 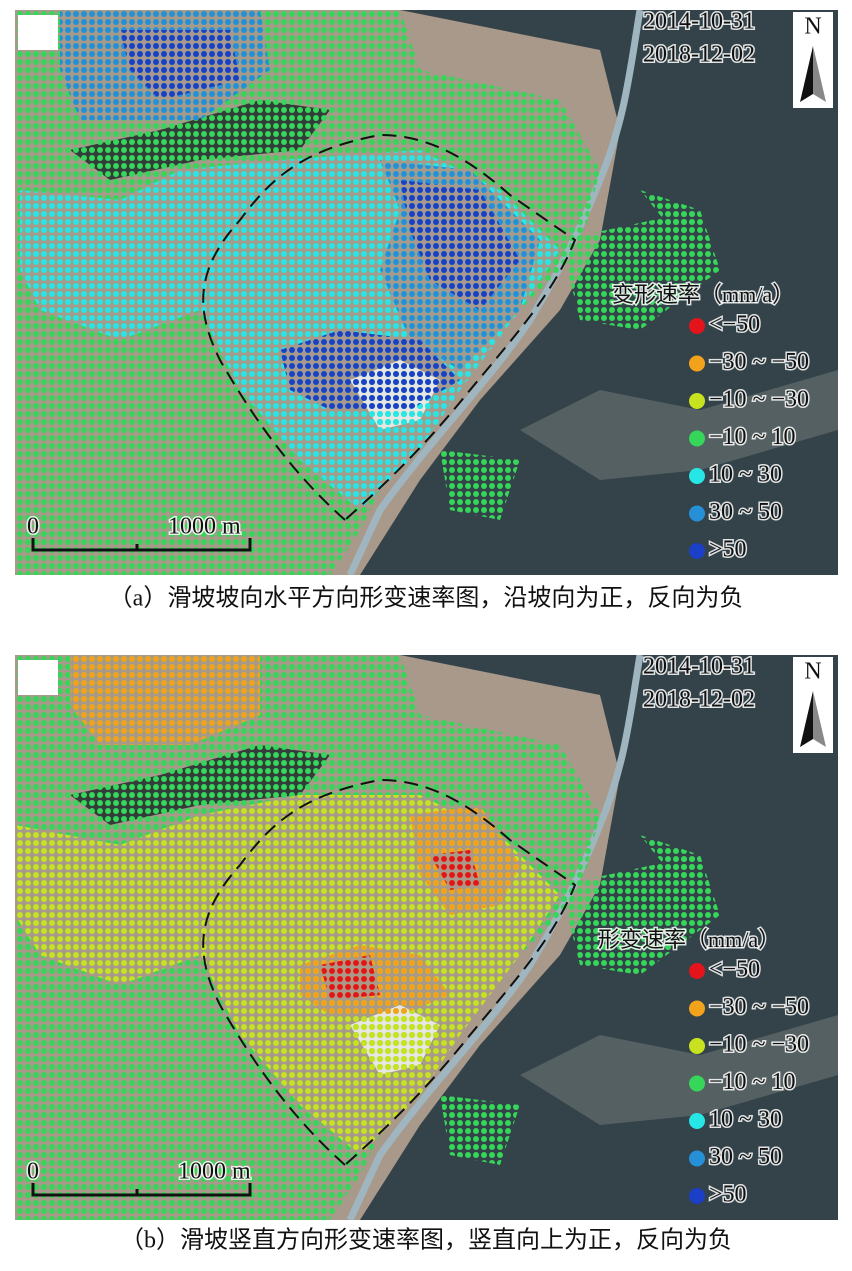 I want to click on caption: （a）滑坡坡向水平方向形变速率图，沿坡向为正，反向为负, so click(x=426, y=598).